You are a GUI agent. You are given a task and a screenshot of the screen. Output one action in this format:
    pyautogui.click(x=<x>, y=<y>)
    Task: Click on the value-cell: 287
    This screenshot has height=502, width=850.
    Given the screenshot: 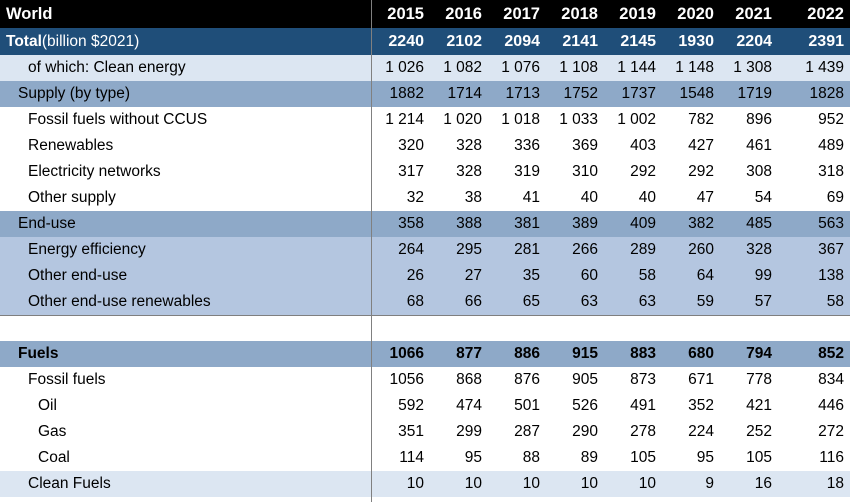 What is the action you would take?
    pyautogui.click(x=527, y=431)
    